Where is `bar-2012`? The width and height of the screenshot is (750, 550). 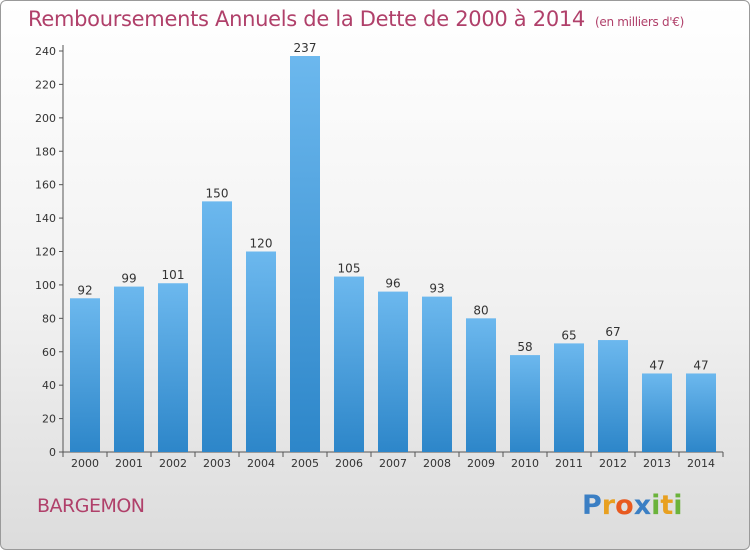
bar-2012 is located at coordinates (613, 396).